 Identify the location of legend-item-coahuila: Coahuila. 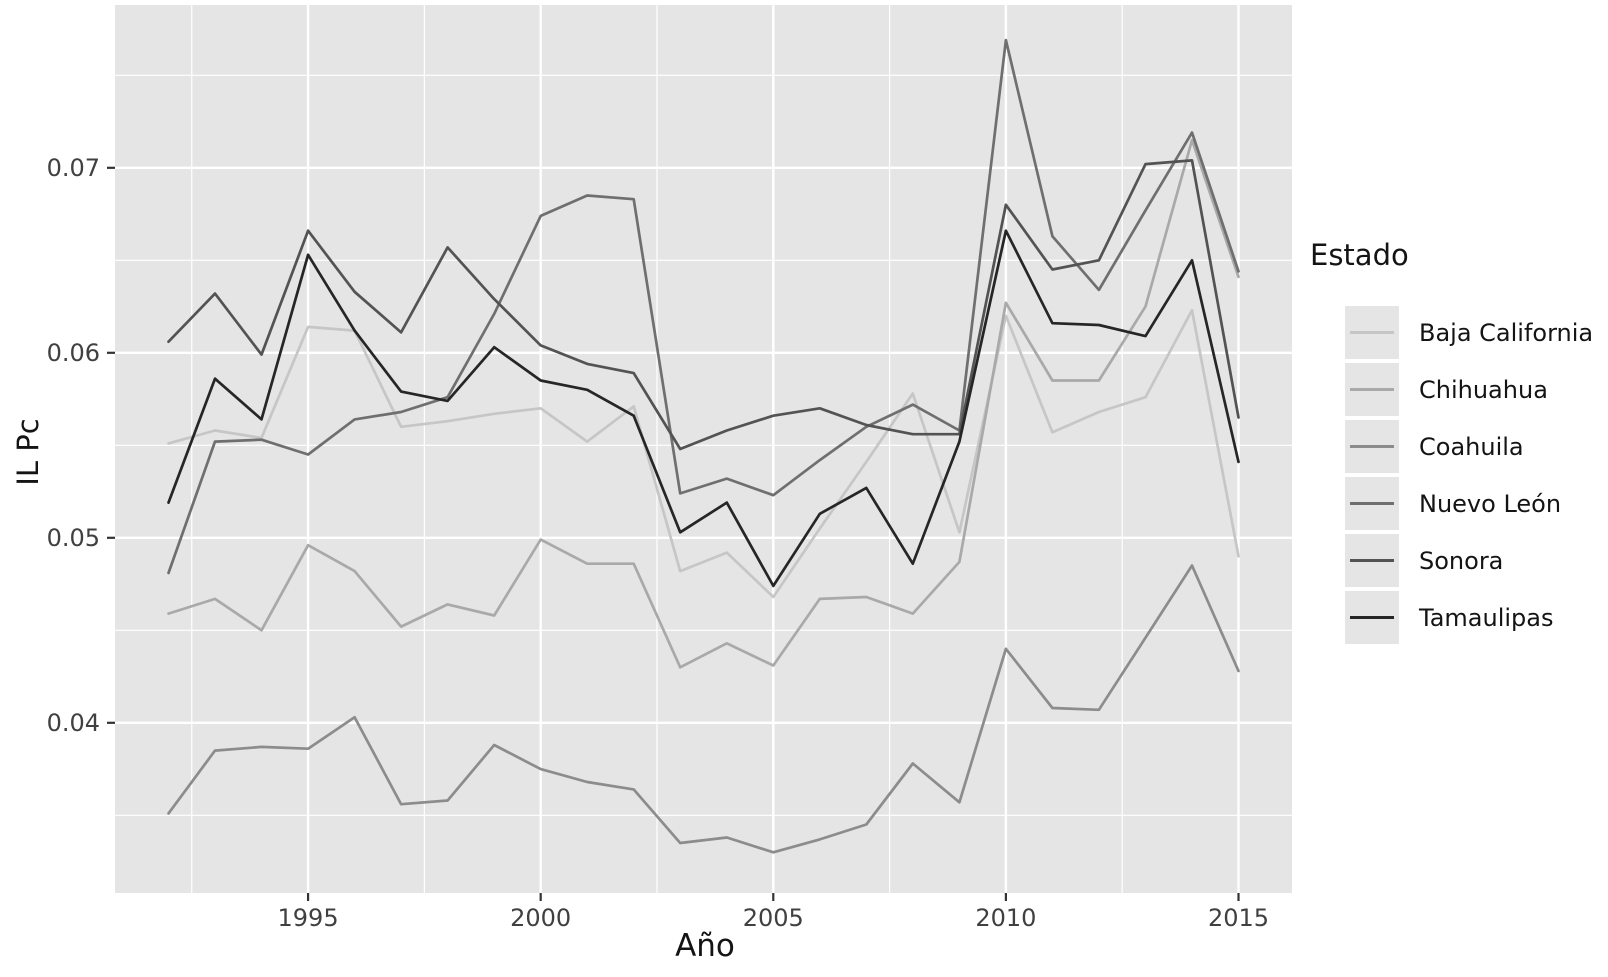
(1450, 446).